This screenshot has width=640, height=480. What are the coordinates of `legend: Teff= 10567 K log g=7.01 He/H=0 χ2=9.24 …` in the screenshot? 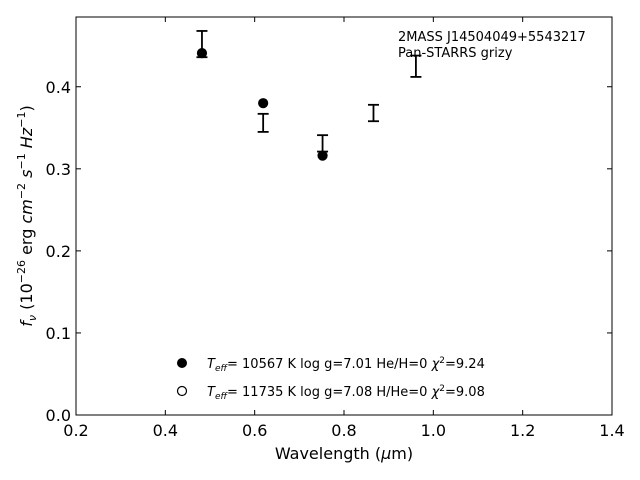 It's located at (330, 379).